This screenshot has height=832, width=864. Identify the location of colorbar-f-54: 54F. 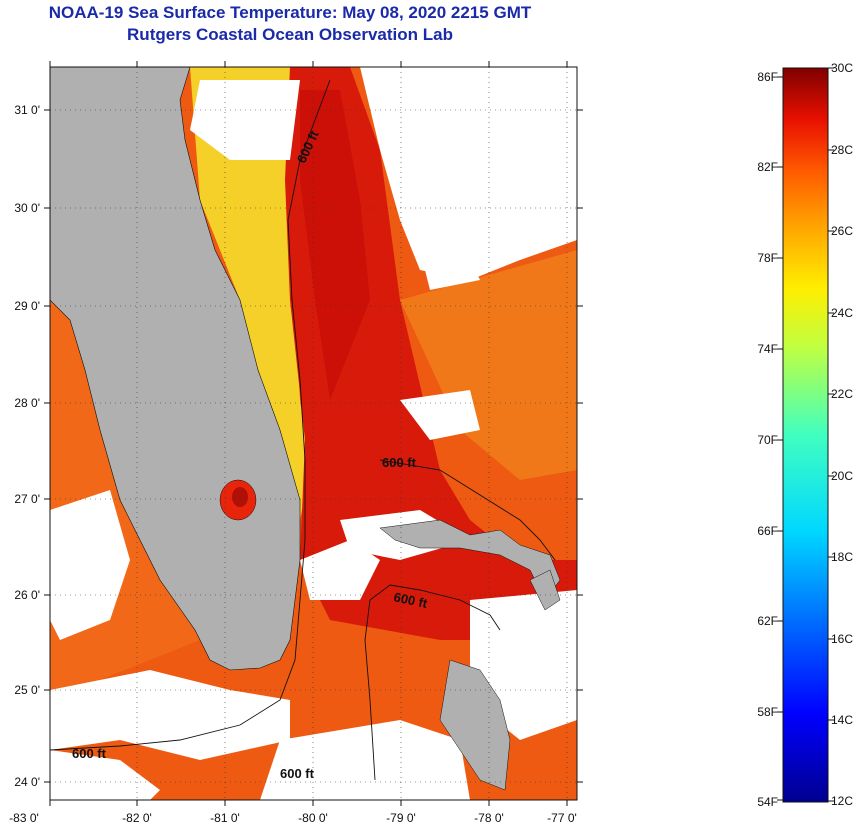
(767, 802).